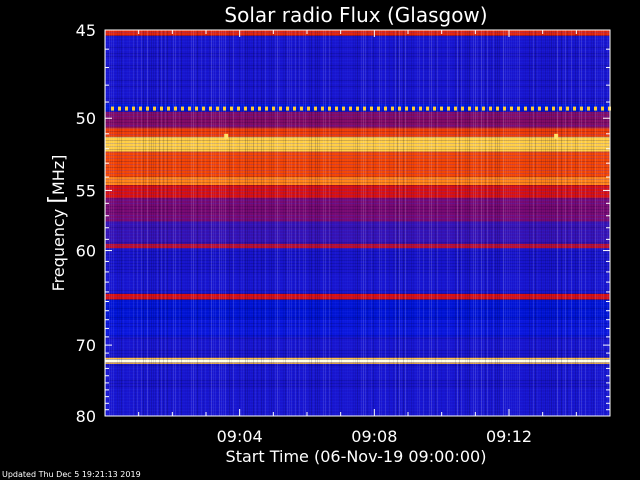  Describe the element at coordinates (374, 436) in the screenshot. I see `x-tick-label: 09:08` at that location.